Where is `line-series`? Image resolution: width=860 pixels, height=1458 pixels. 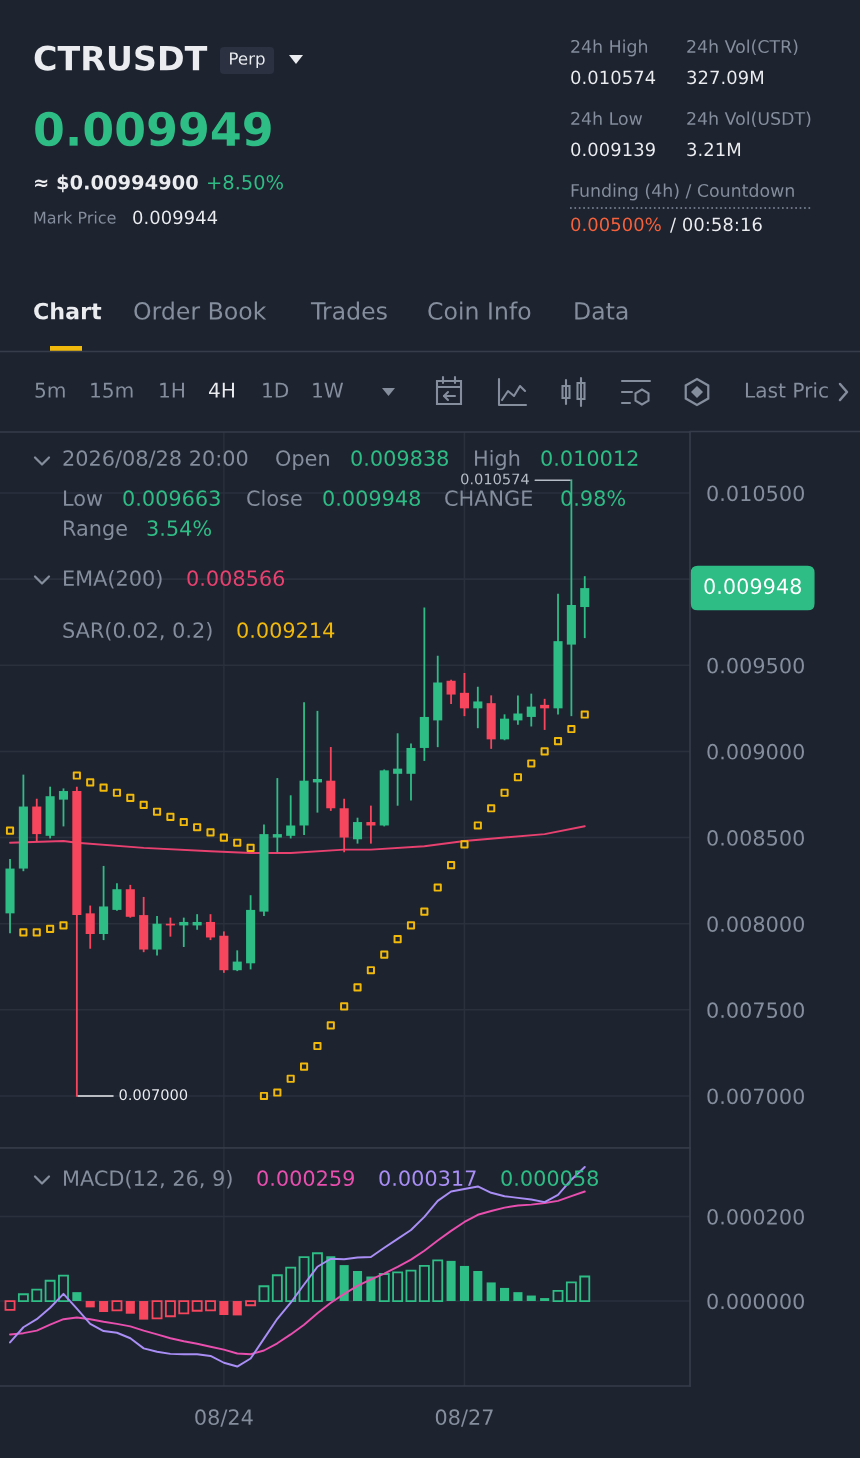
line-series is located at coordinates (297, 1273).